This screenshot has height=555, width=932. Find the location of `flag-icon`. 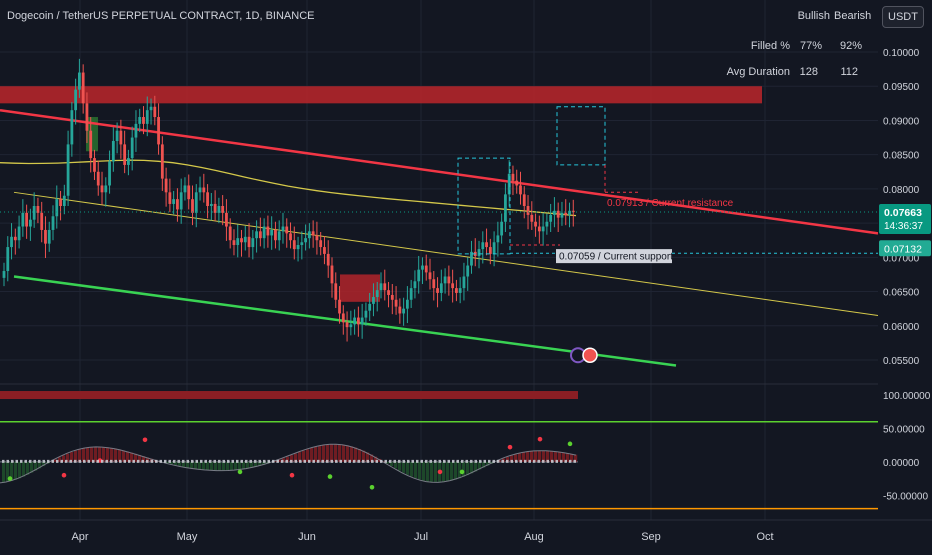

flag-icon is located at coordinates (590, 355).